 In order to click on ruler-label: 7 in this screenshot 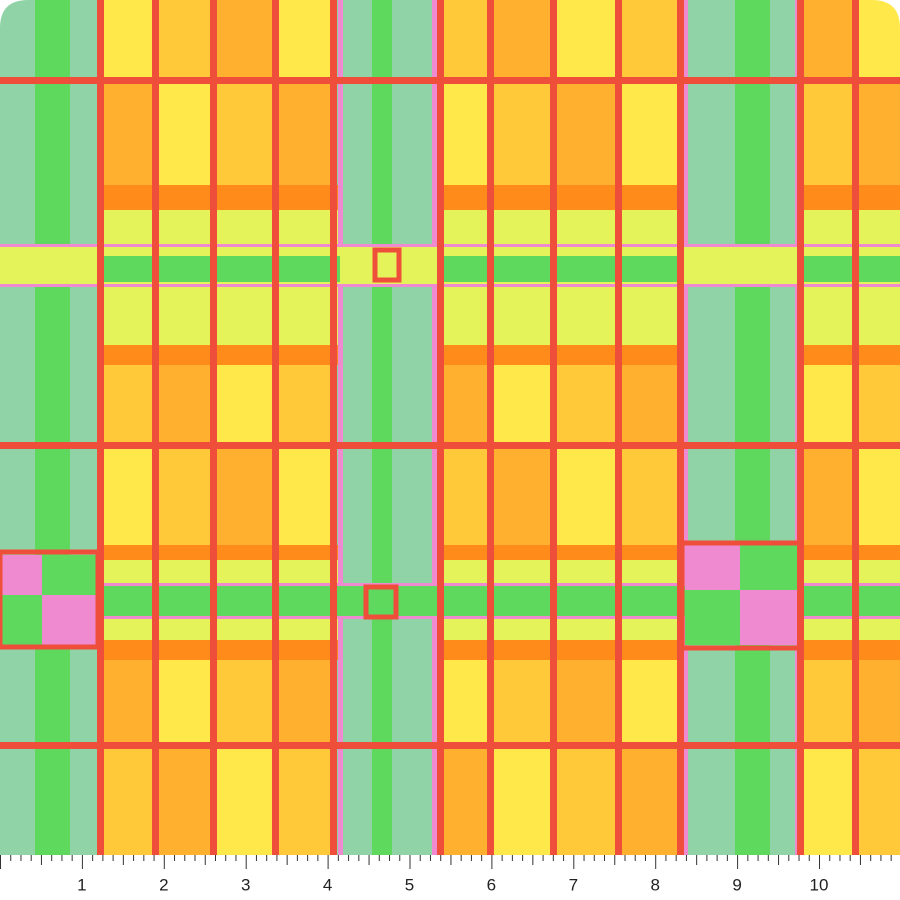, I will do `click(573, 884)`.